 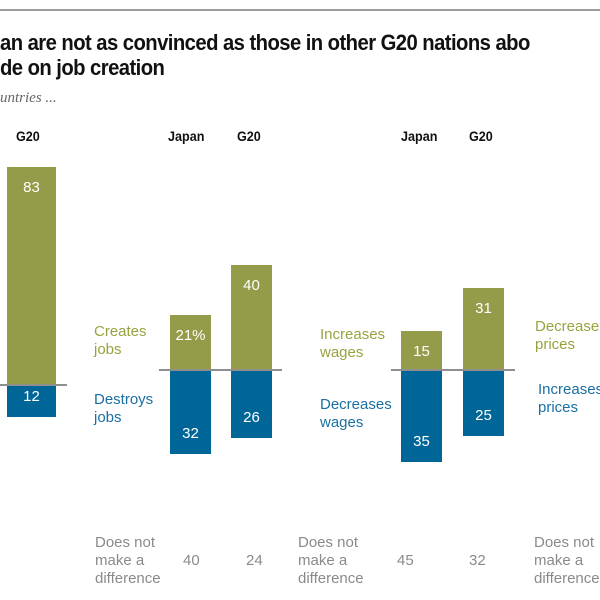 I want to click on top-rule, so click(x=300, y=10).